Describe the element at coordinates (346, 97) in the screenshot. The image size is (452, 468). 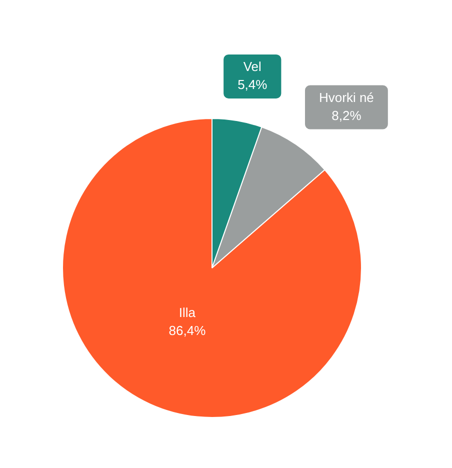
I see `slice-label: Hvorki né` at that location.